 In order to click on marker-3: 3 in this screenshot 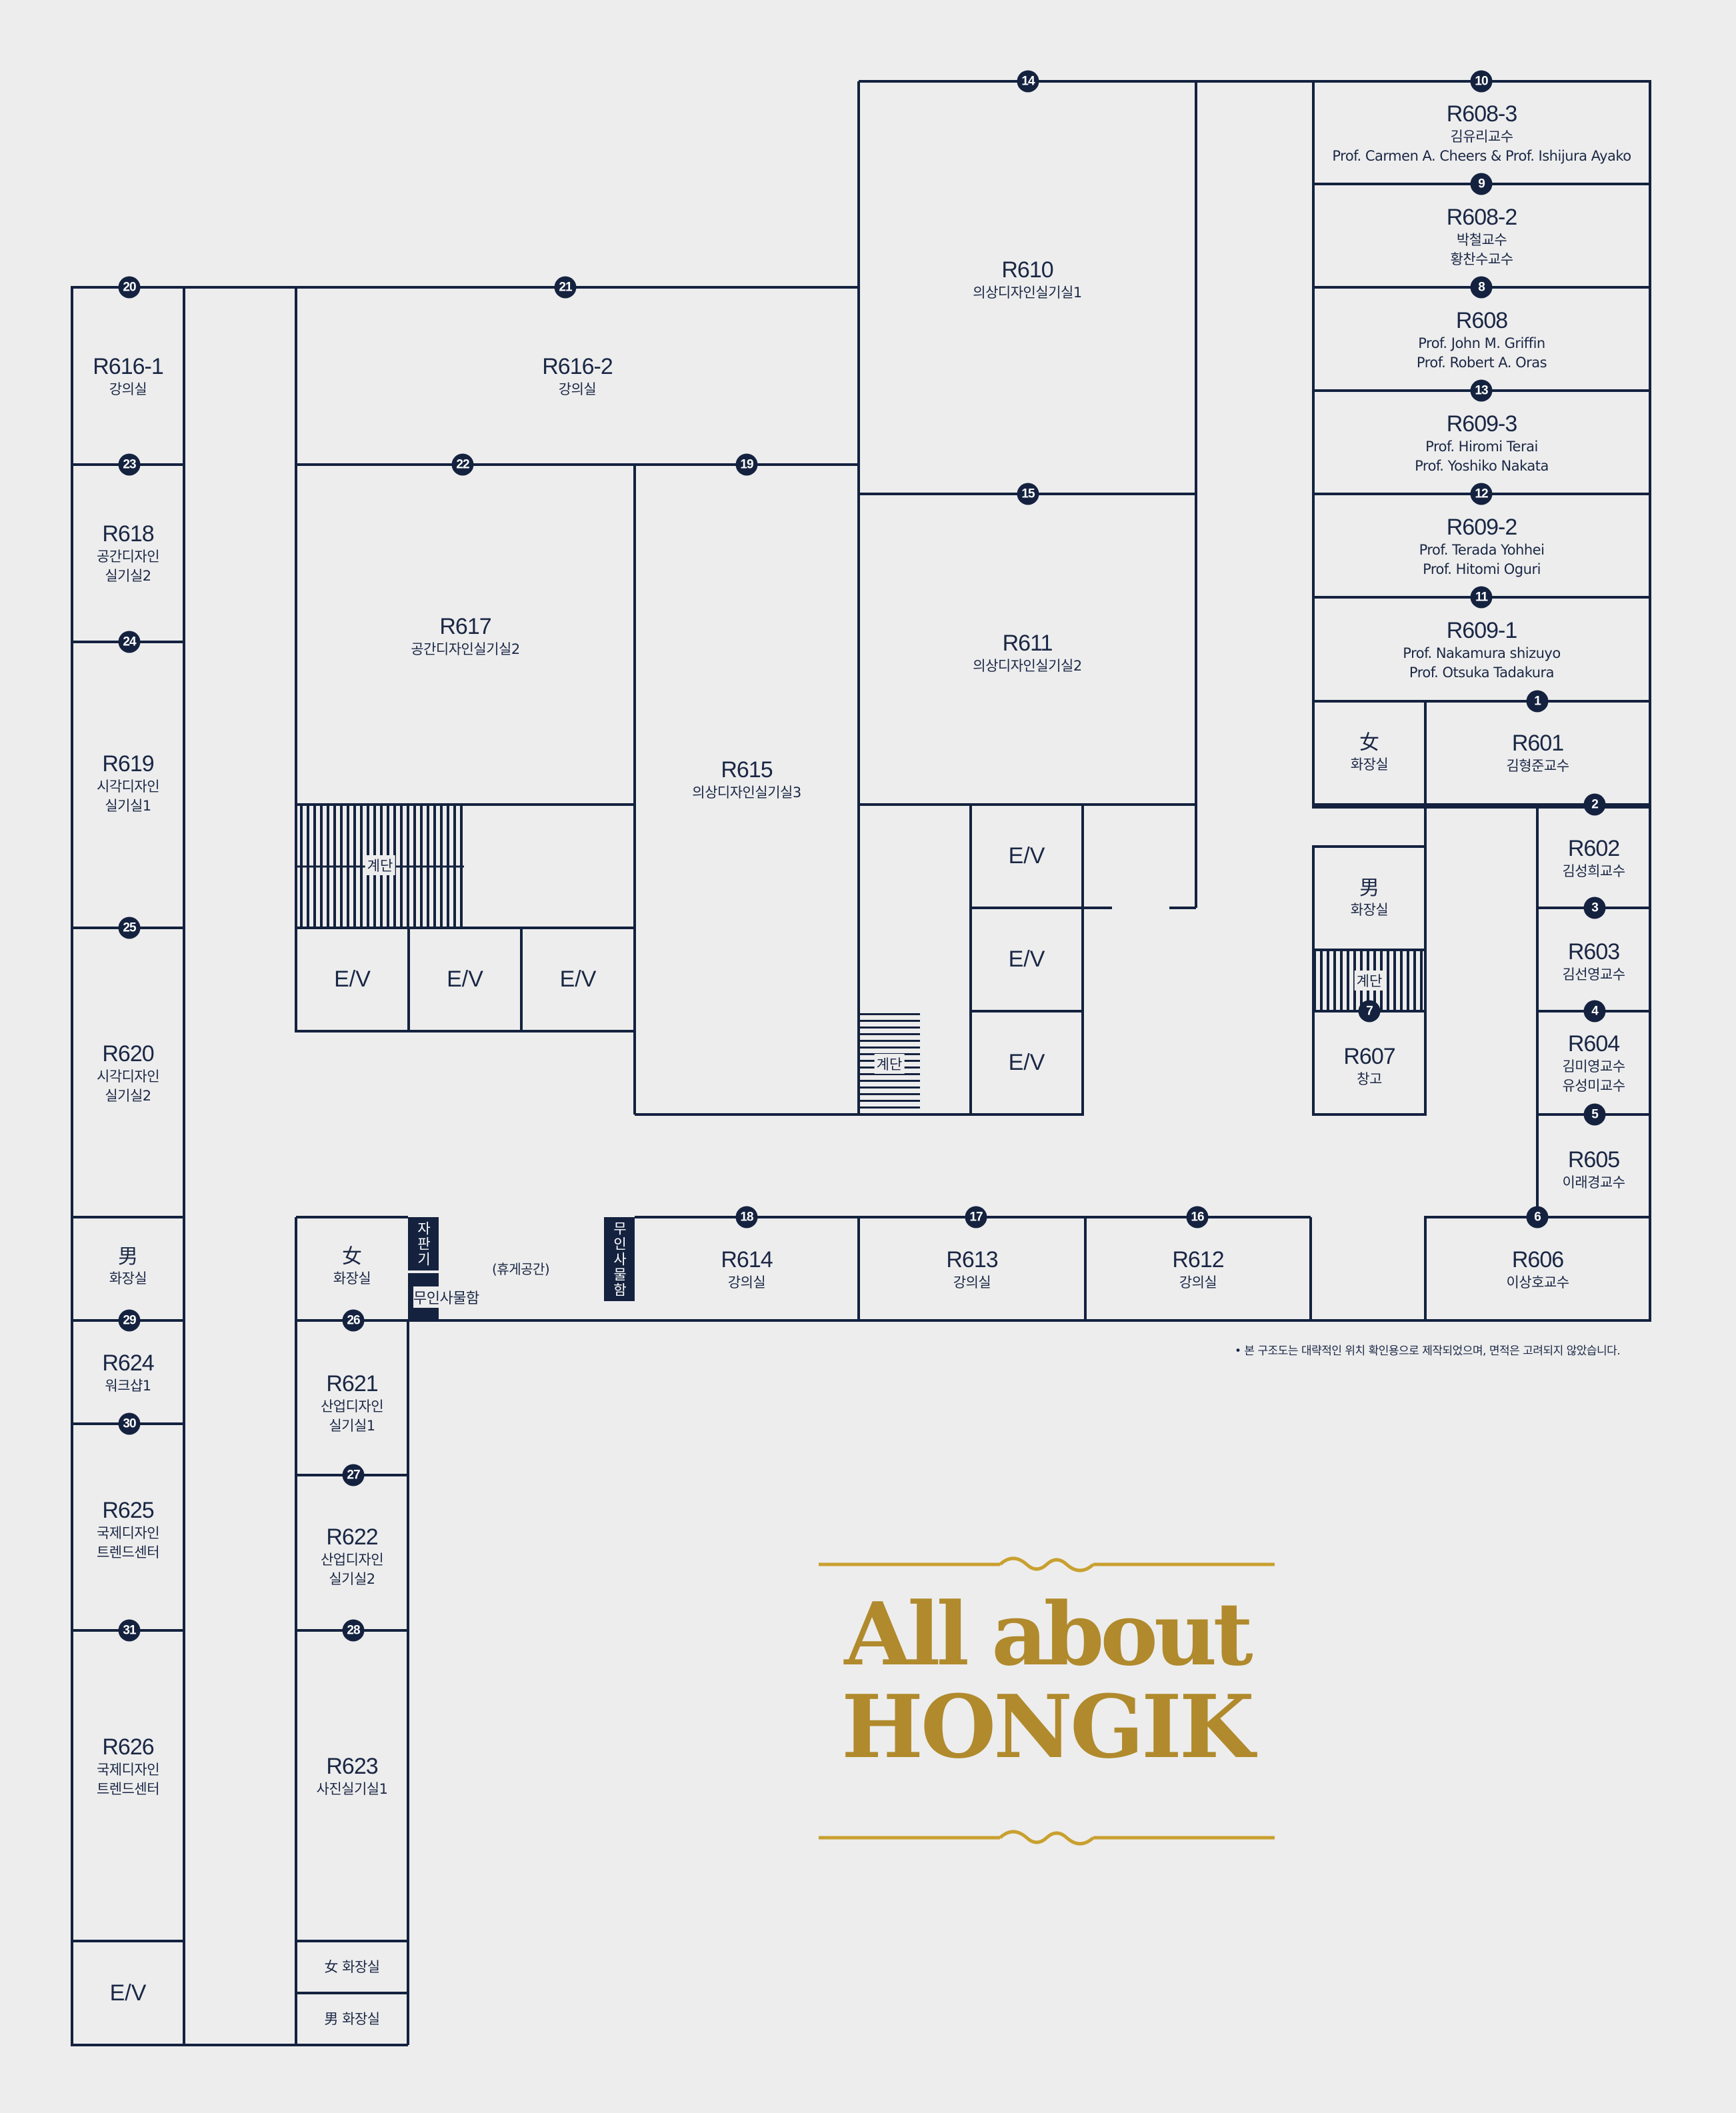, I will do `click(1594, 908)`.